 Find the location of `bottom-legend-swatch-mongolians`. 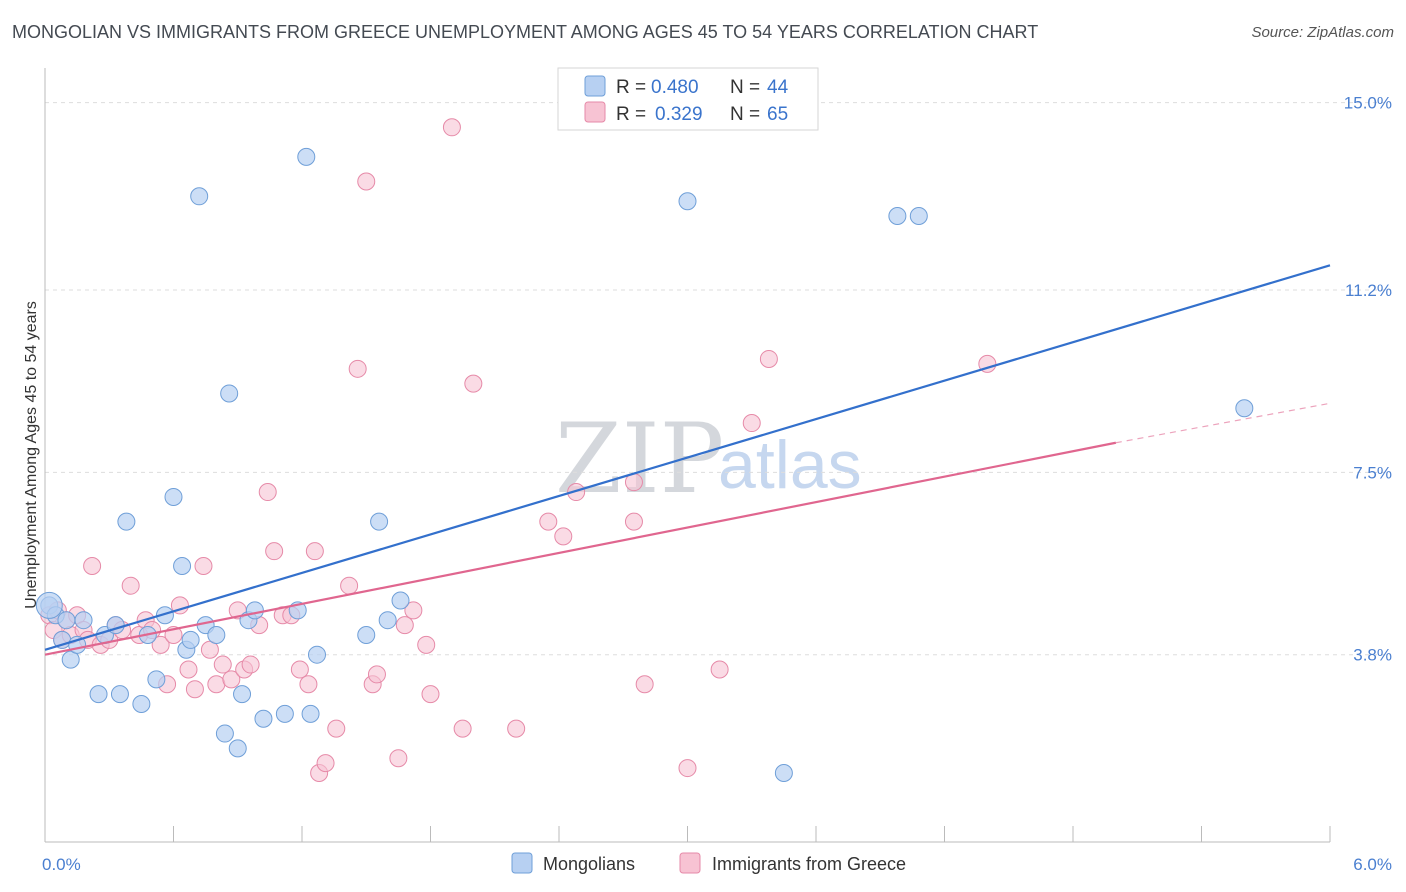

bottom-legend-swatch-mongolians is located at coordinates (522, 863).